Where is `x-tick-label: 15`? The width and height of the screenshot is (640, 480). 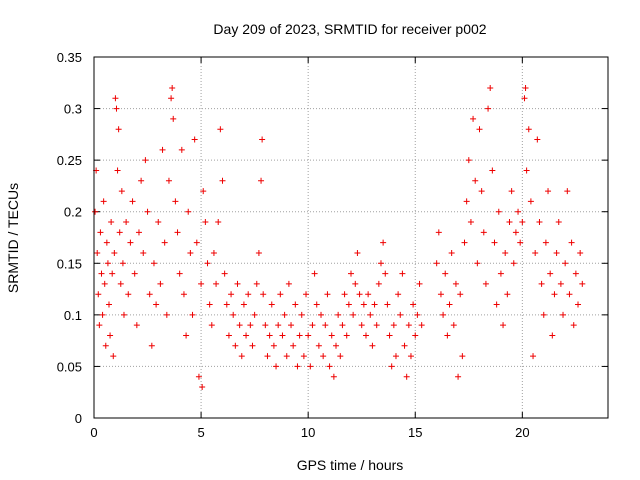
x-tick-label: 15 is located at coordinates (415, 432).